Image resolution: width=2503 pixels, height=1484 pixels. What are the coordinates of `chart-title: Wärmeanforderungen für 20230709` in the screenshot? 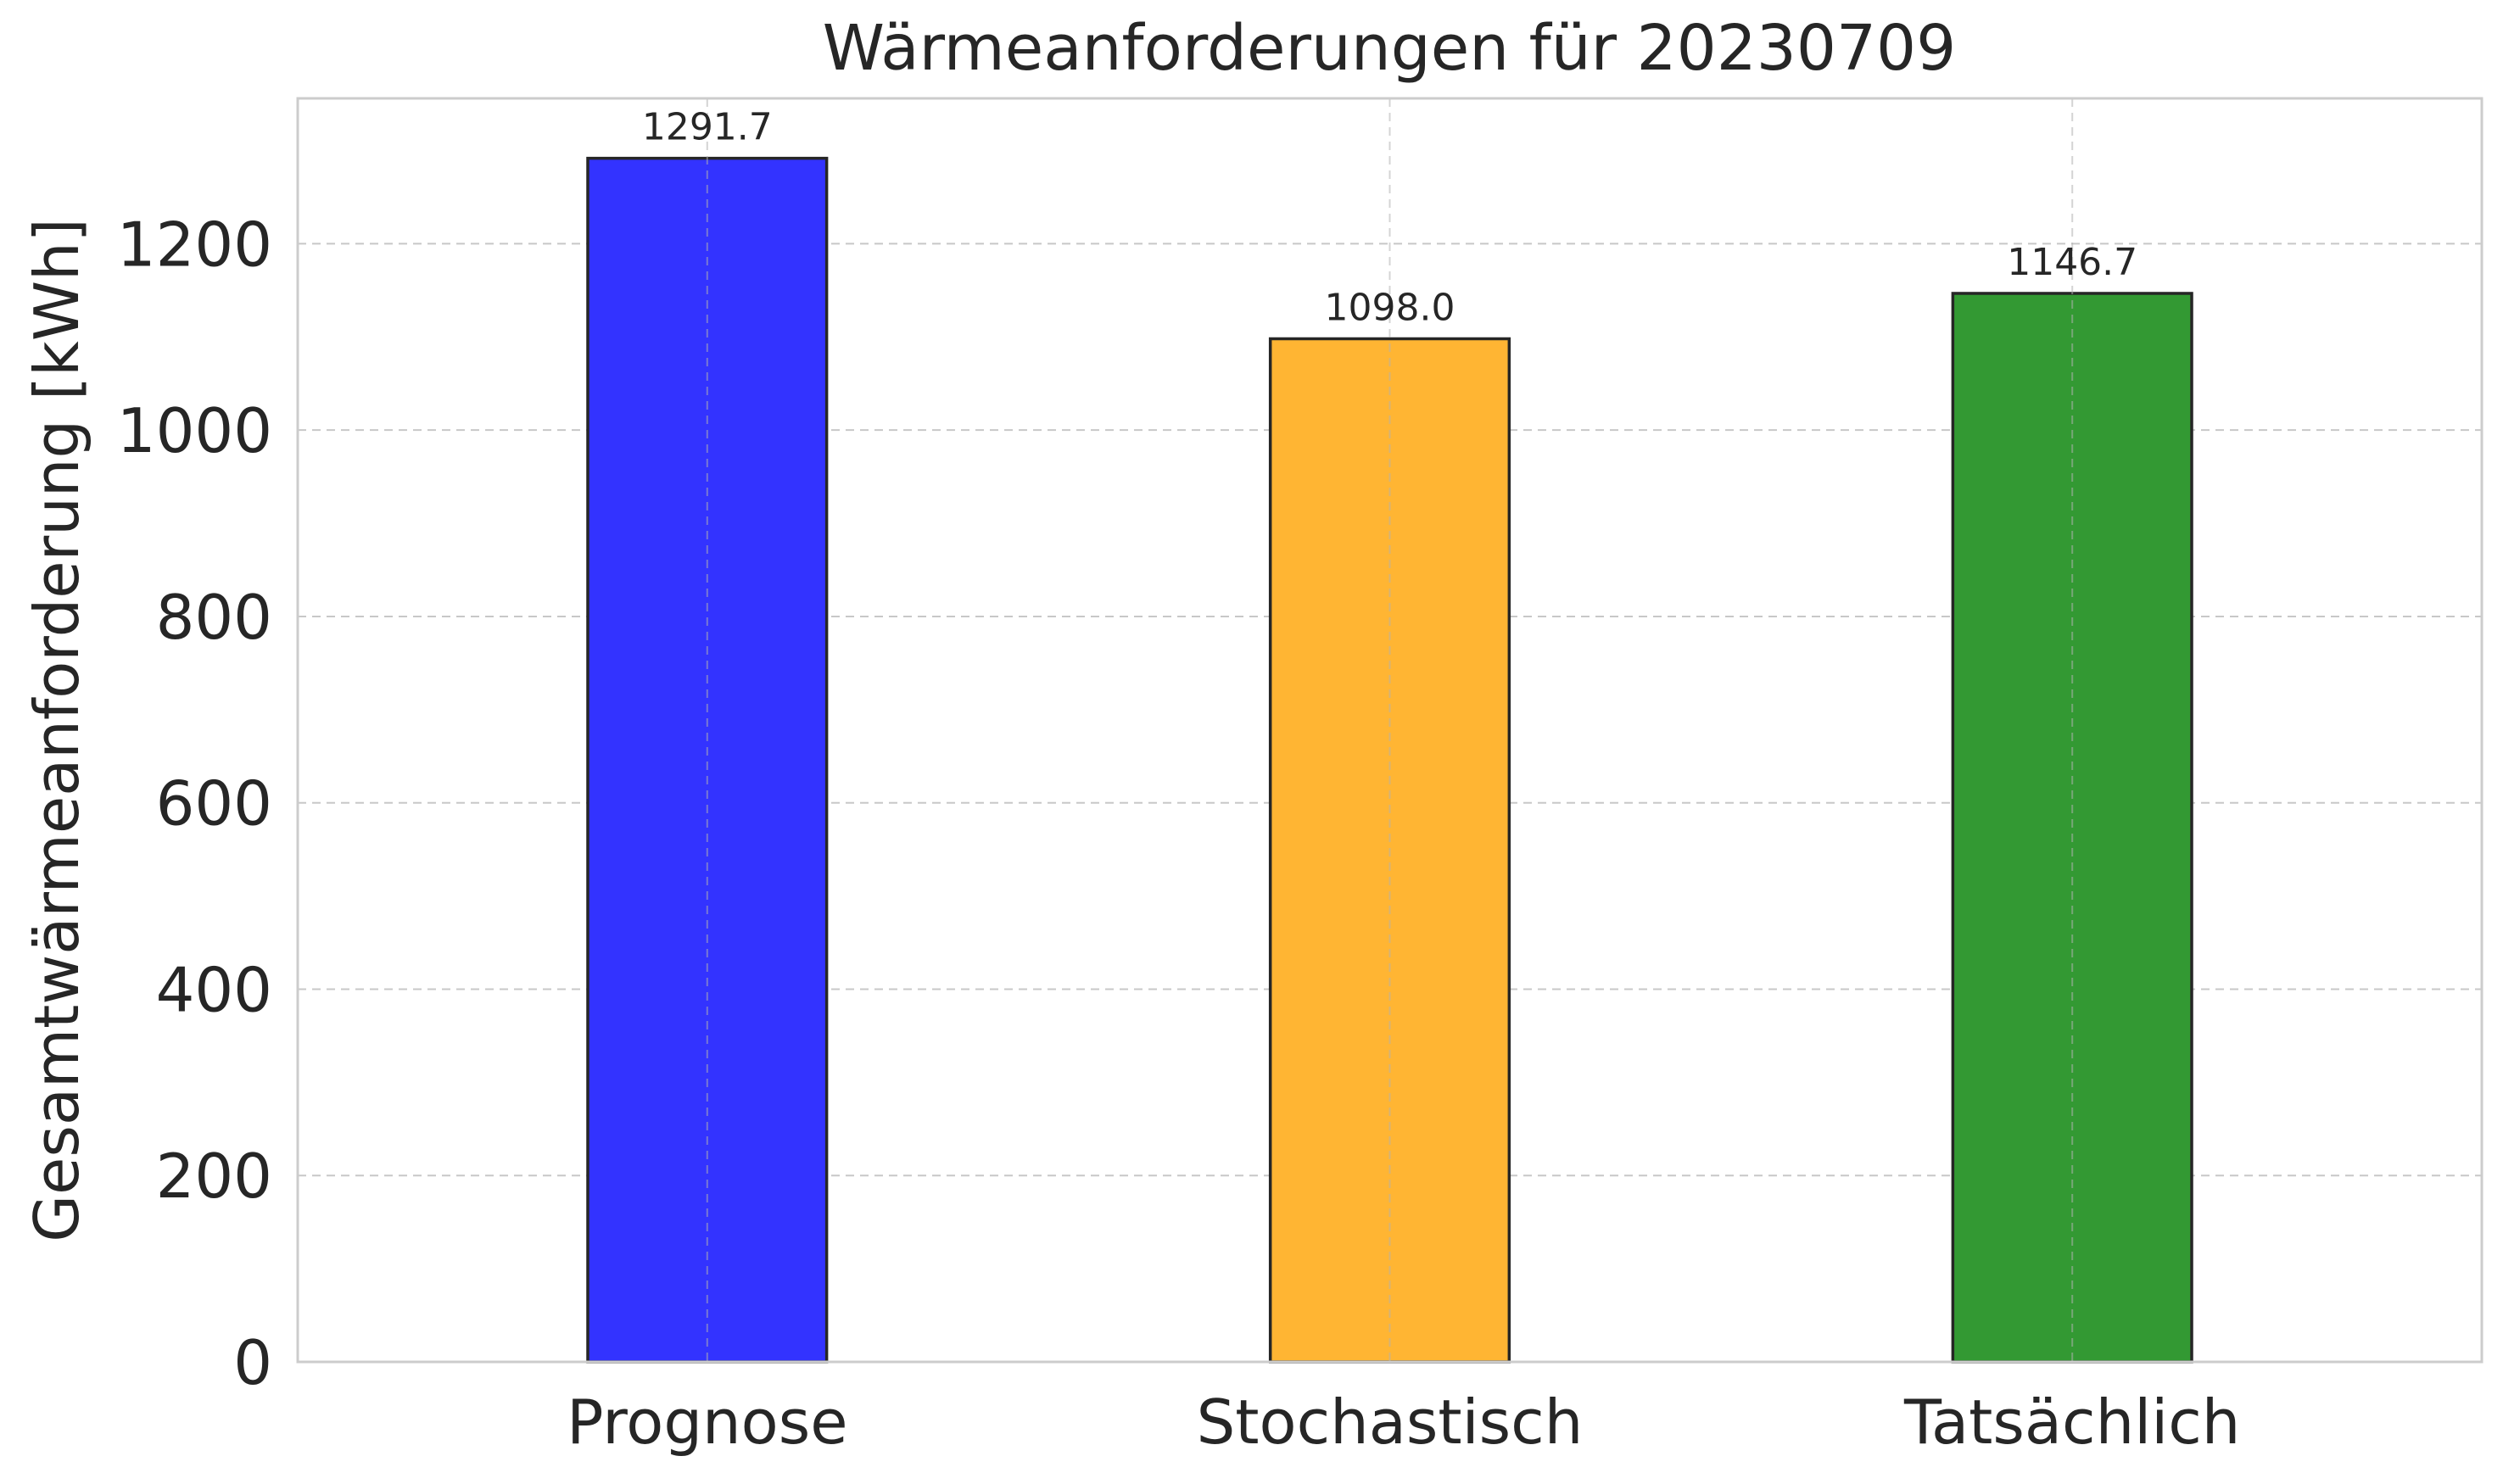 It's located at (1389, 48).